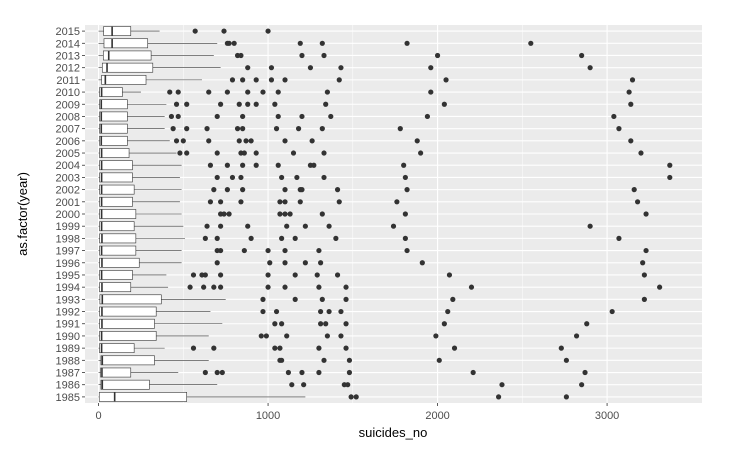 The image size is (732, 457). What do you see at coordinates (357, 412) in the screenshot?
I see `x-axis-ticks: 0 1000 2000 3000` at bounding box center [357, 412].